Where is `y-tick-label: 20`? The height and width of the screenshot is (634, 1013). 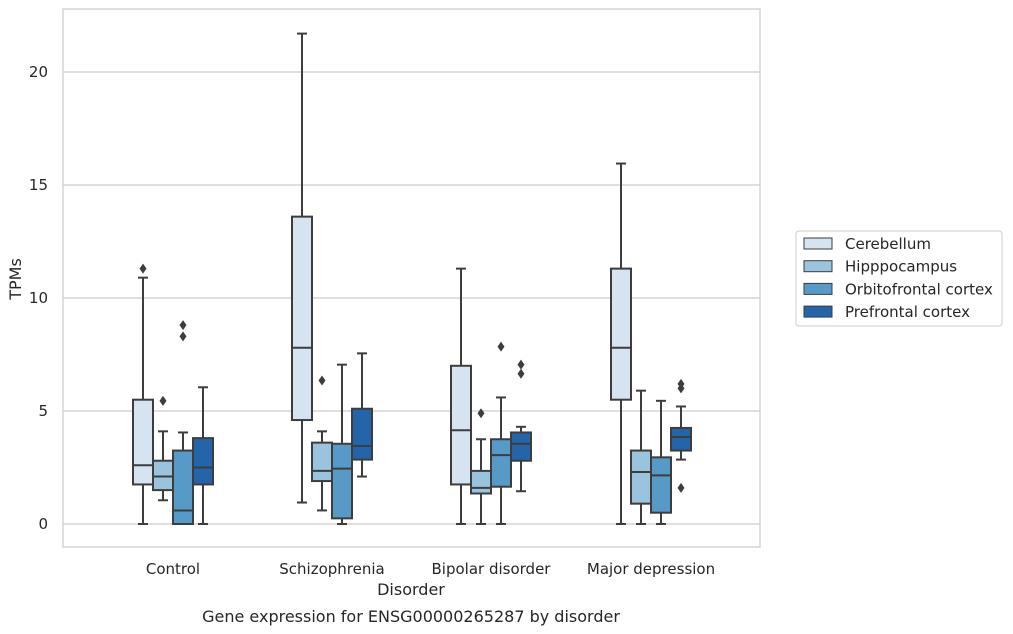 y-tick-label: 20 is located at coordinates (38, 72).